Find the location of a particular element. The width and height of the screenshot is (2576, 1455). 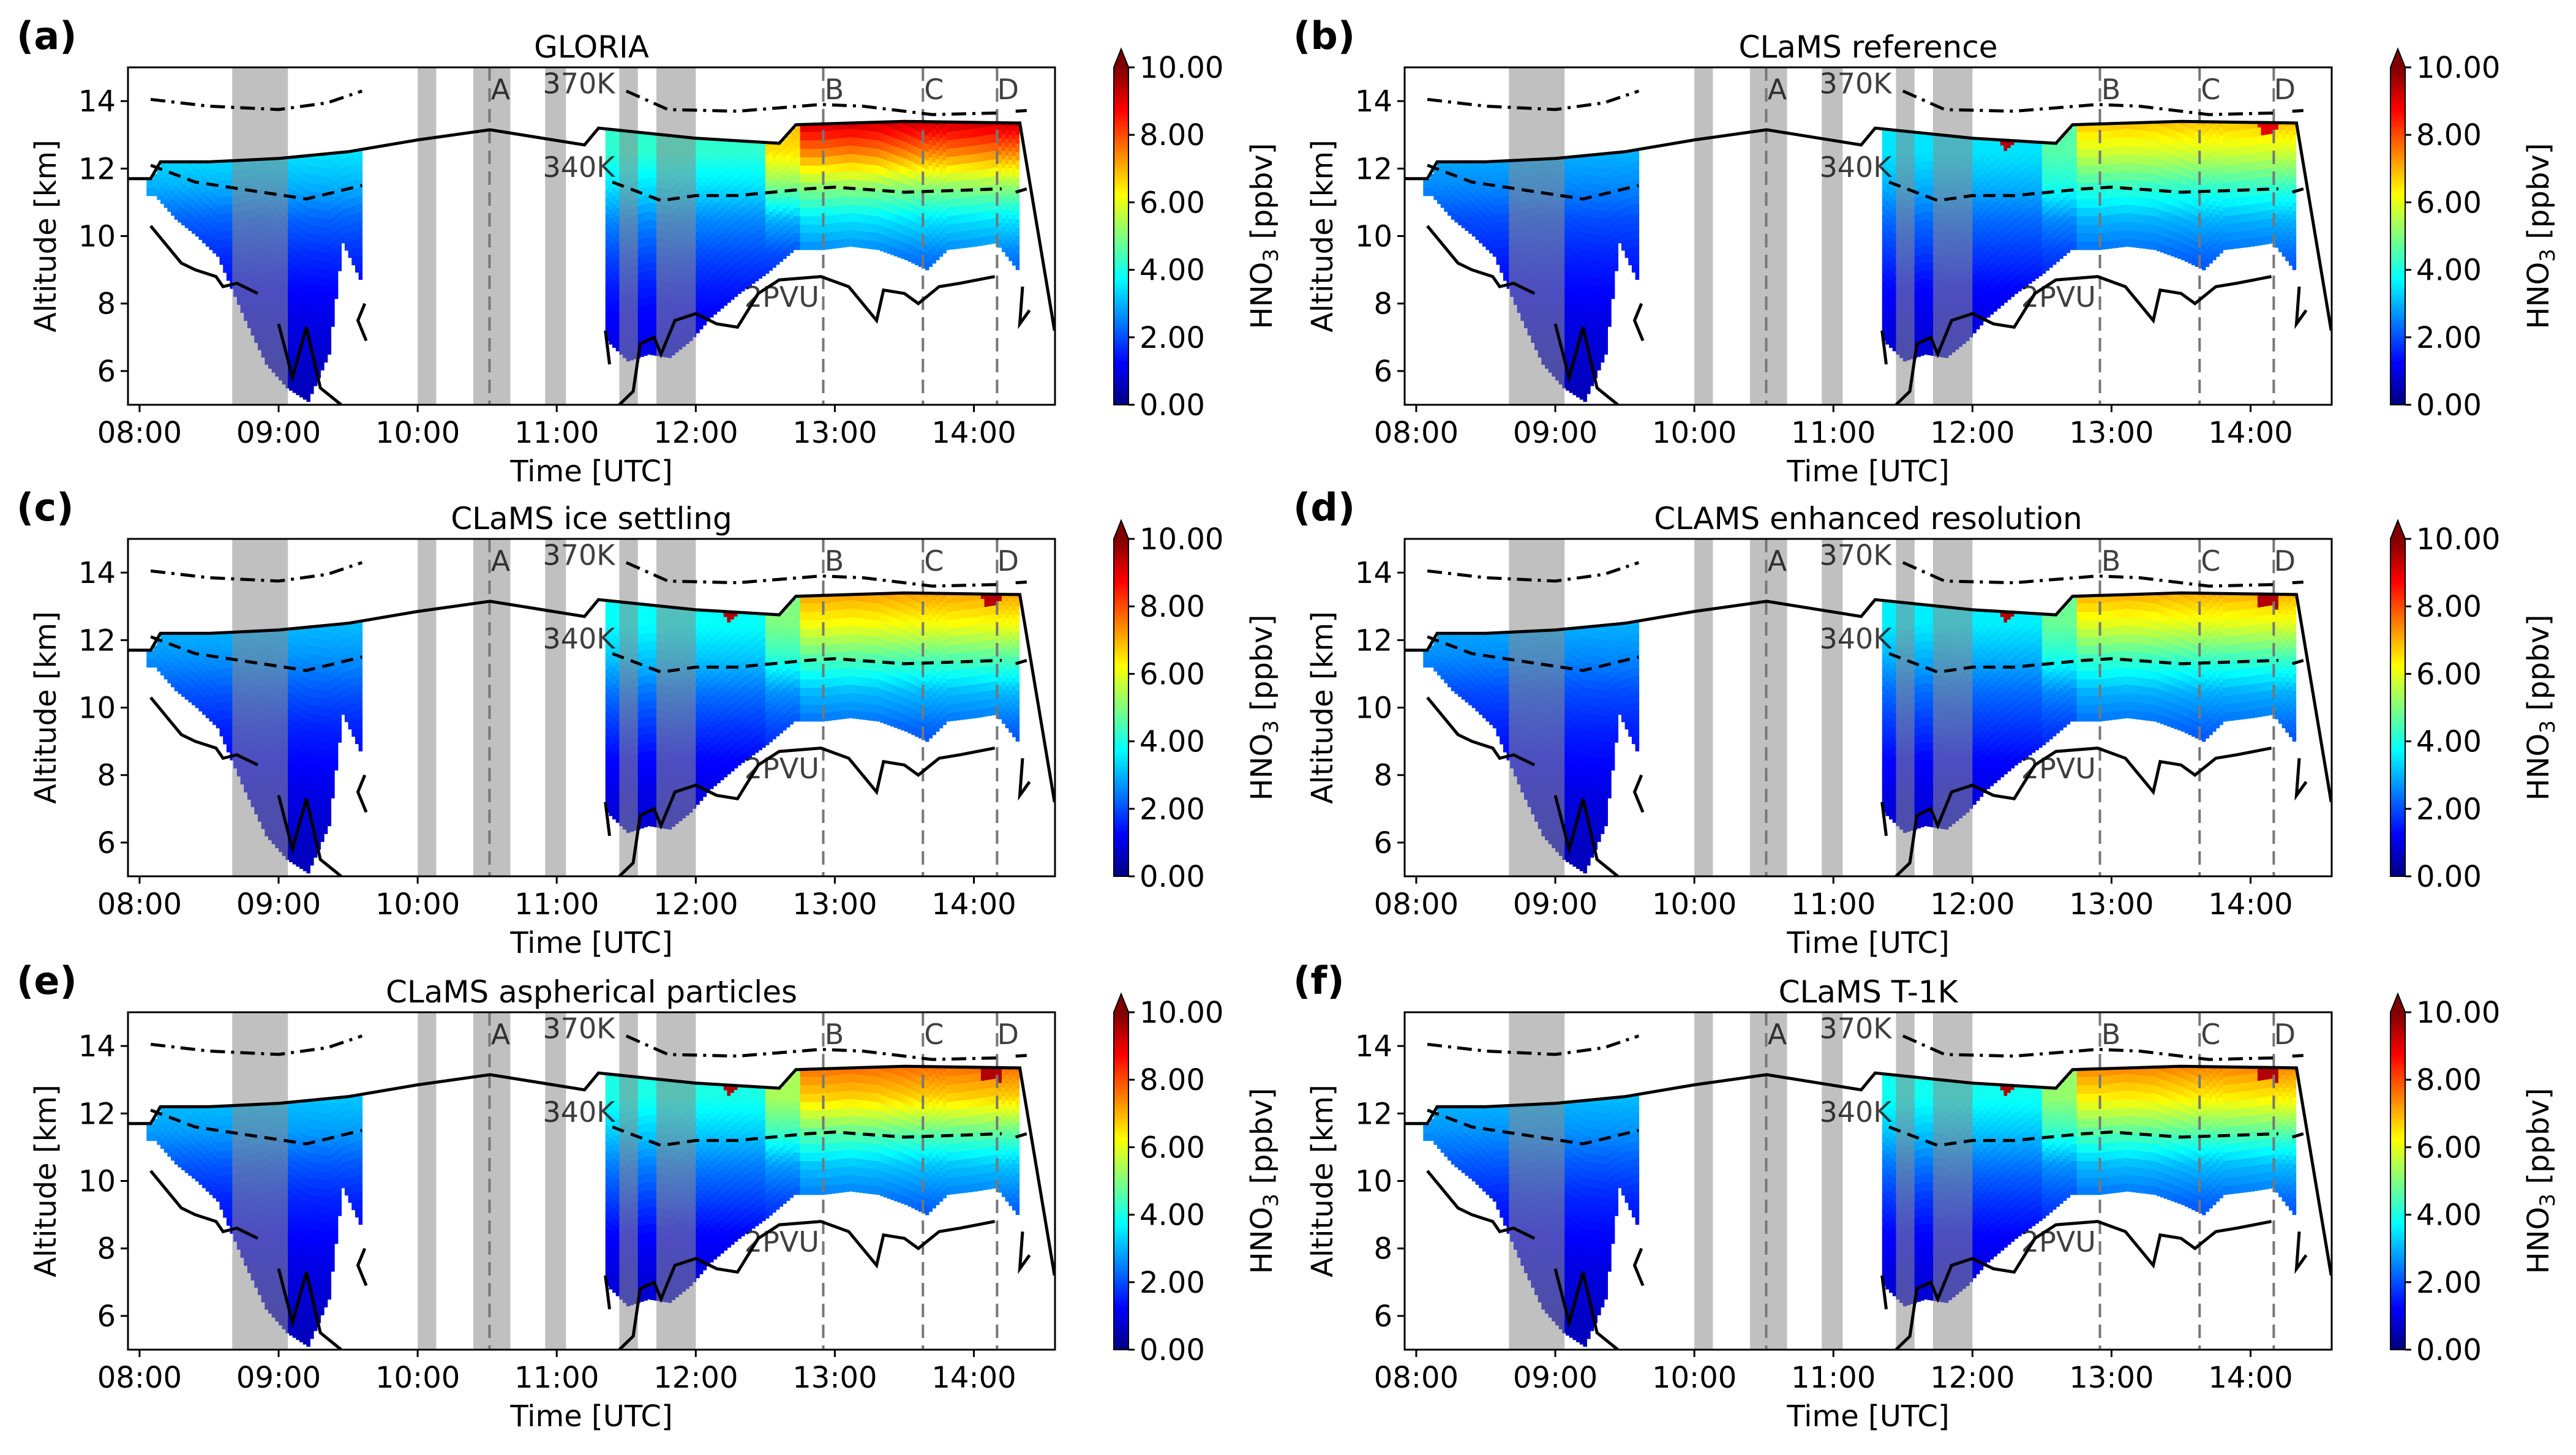

x-tick-label: 13:00 is located at coordinates (834, 433).